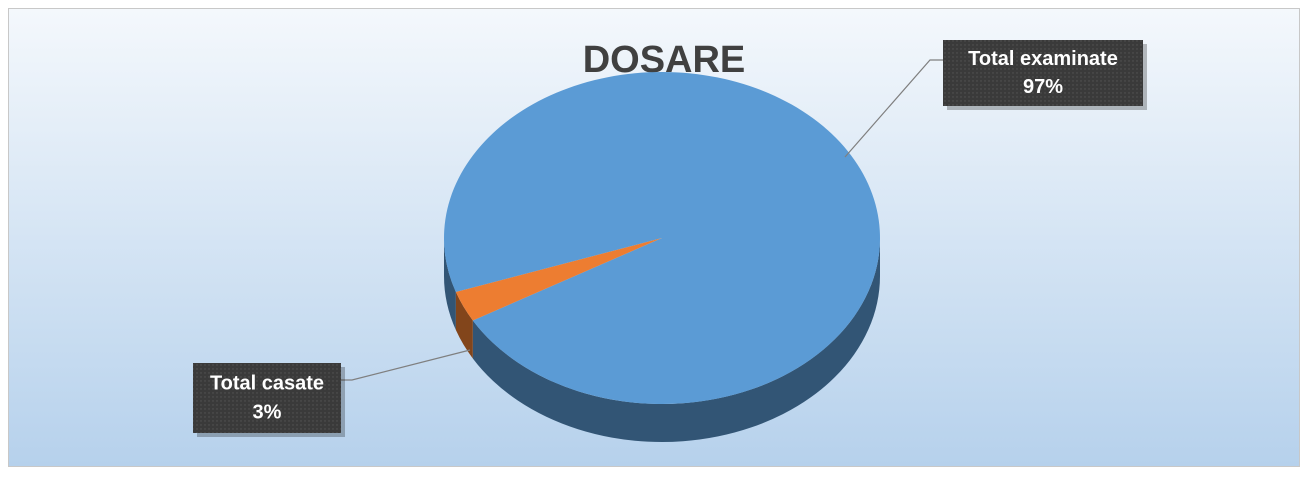 Image resolution: width=1308 pixels, height=490 pixels. What do you see at coordinates (558, 279) in the screenshot?
I see `pie-slice` at bounding box center [558, 279].